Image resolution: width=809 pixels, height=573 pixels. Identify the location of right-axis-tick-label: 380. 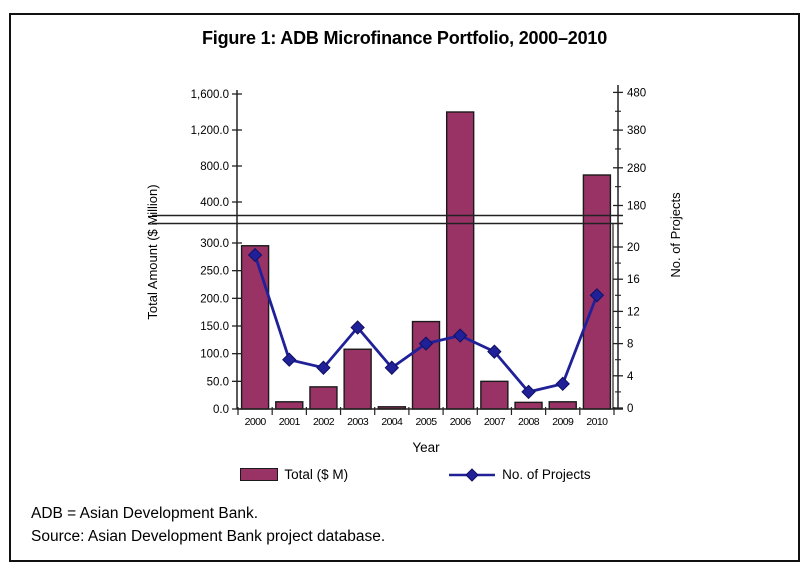
(636, 131).